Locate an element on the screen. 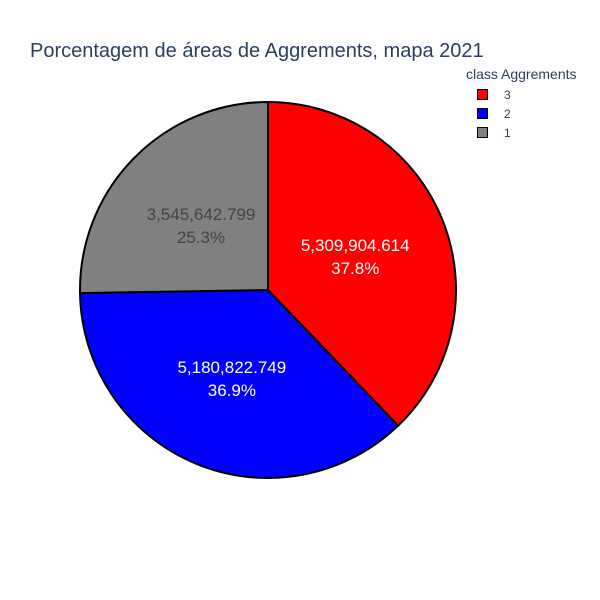  legend-item-2: 2 is located at coordinates (521, 113).